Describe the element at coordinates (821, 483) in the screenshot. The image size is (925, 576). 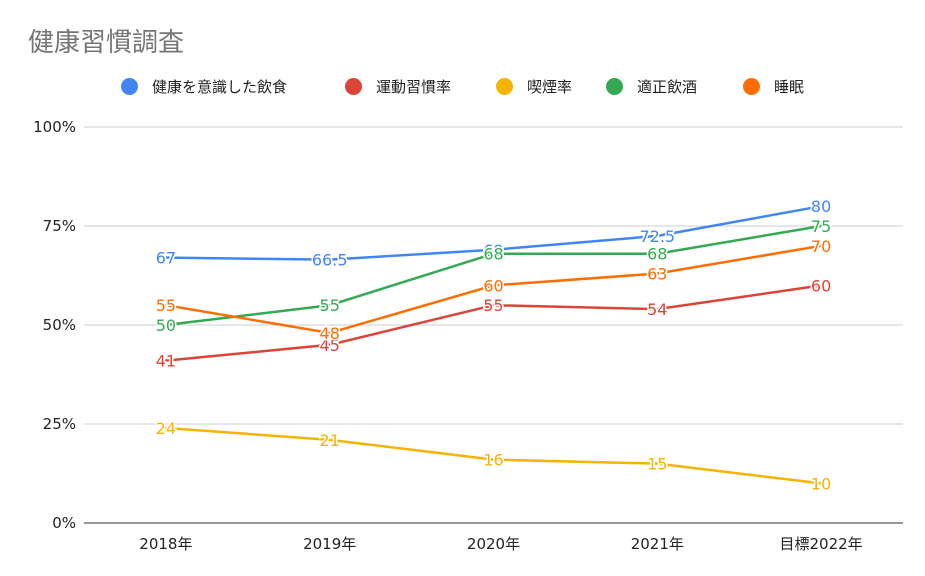
I see `data-label: 10` at that location.